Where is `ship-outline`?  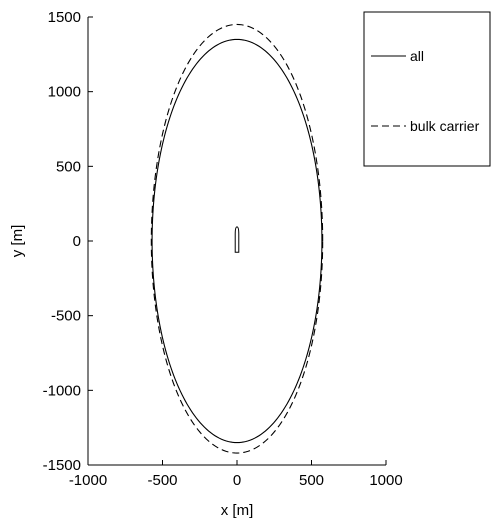
ship-outline is located at coordinates (237, 239).